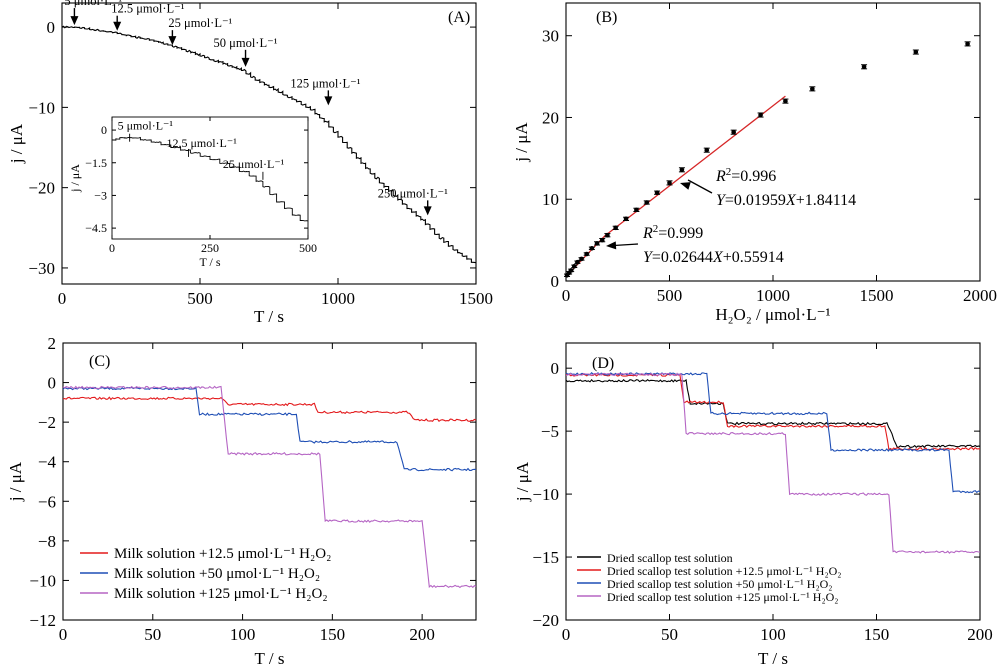 Image resolution: width=1000 pixels, height=669 pixels. Describe the element at coordinates (550, 199) in the screenshot. I see `y-tick-label: 10` at that location.